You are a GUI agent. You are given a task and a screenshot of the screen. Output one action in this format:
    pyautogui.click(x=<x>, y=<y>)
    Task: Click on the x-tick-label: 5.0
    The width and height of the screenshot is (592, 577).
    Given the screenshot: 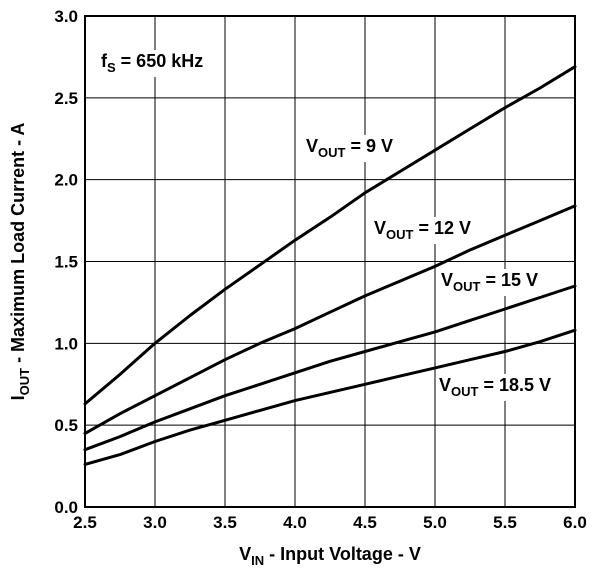 What is the action you would take?
    pyautogui.click(x=435, y=522)
    